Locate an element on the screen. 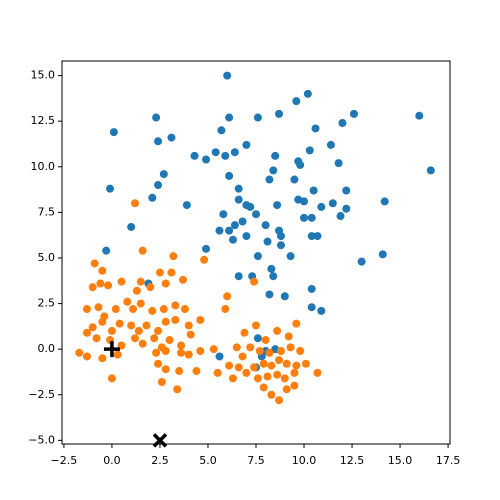 The width and height of the screenshot is (500, 500). y-tick-label: 15.0 is located at coordinates (43, 75).